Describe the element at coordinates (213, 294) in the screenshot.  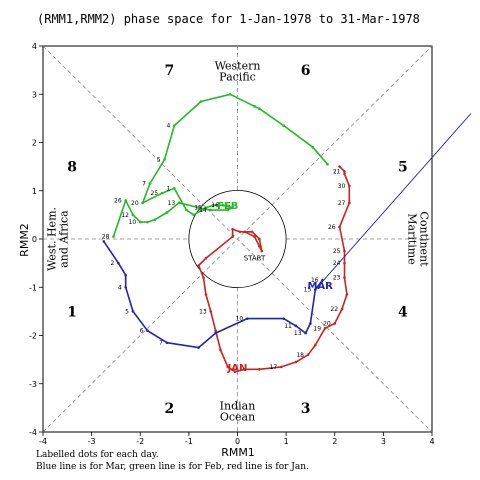
I see `series-line-mar` at that location.